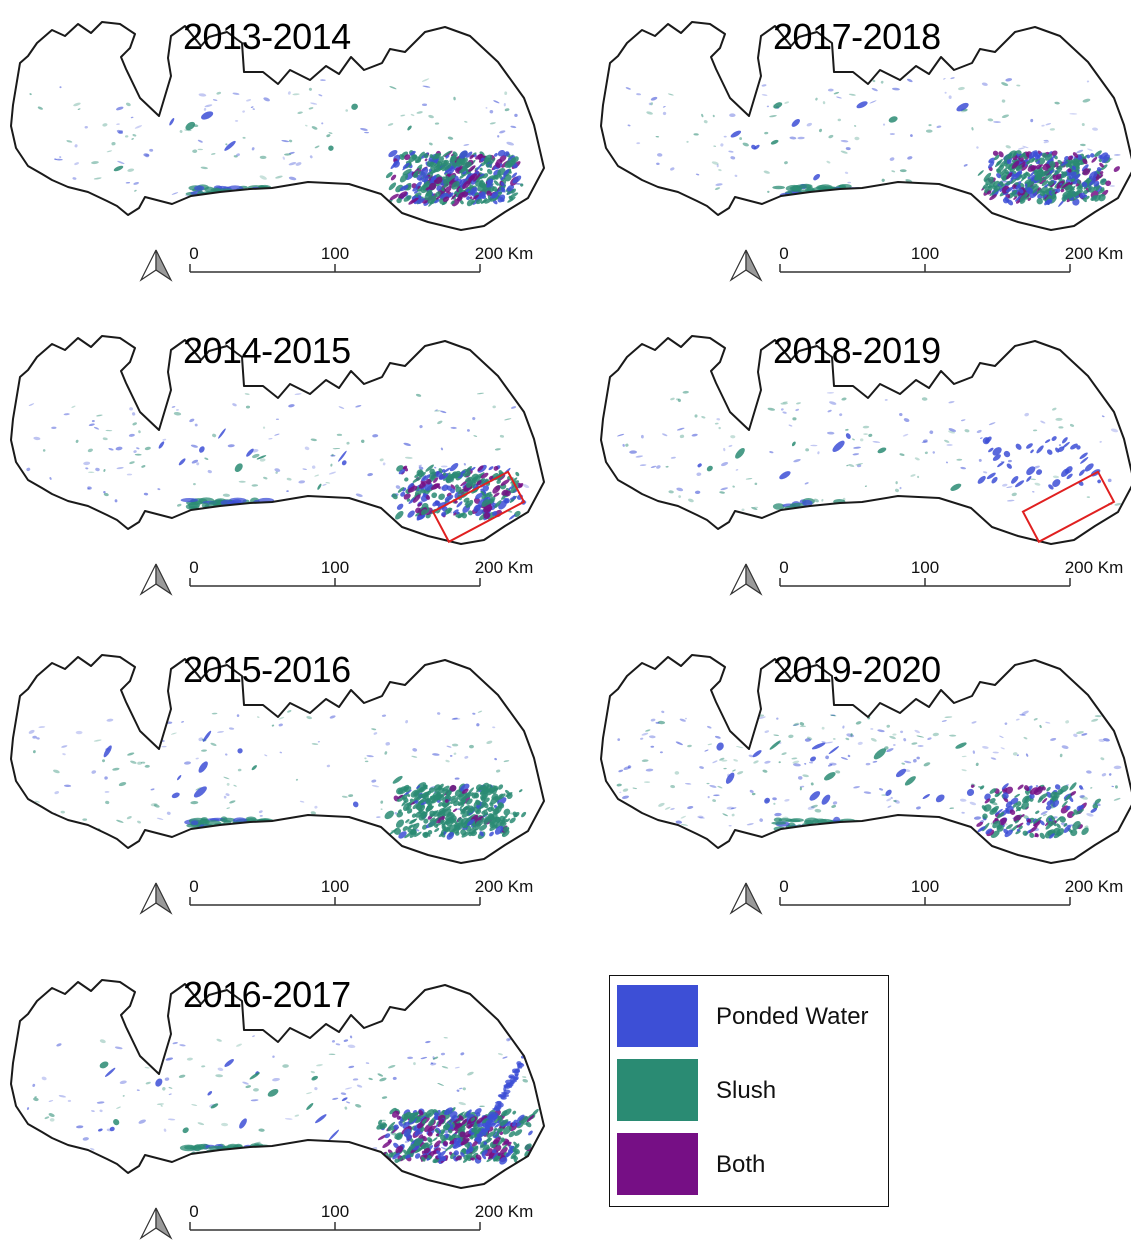 The height and width of the screenshot is (1256, 1131). I want to click on panel-title: 2016-2017, so click(267, 994).